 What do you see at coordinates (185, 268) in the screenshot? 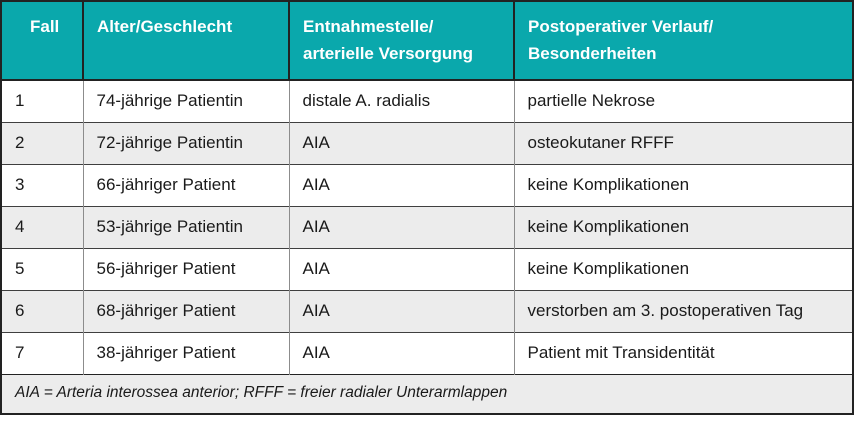
I see `cell-alter-geschlecht: 56-jähriger Patient` at bounding box center [185, 268].